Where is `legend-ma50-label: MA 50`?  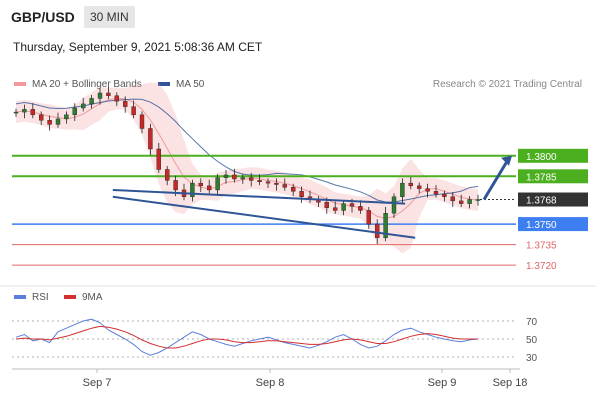
legend-ma50-label: MA 50 is located at coordinates (190, 84).